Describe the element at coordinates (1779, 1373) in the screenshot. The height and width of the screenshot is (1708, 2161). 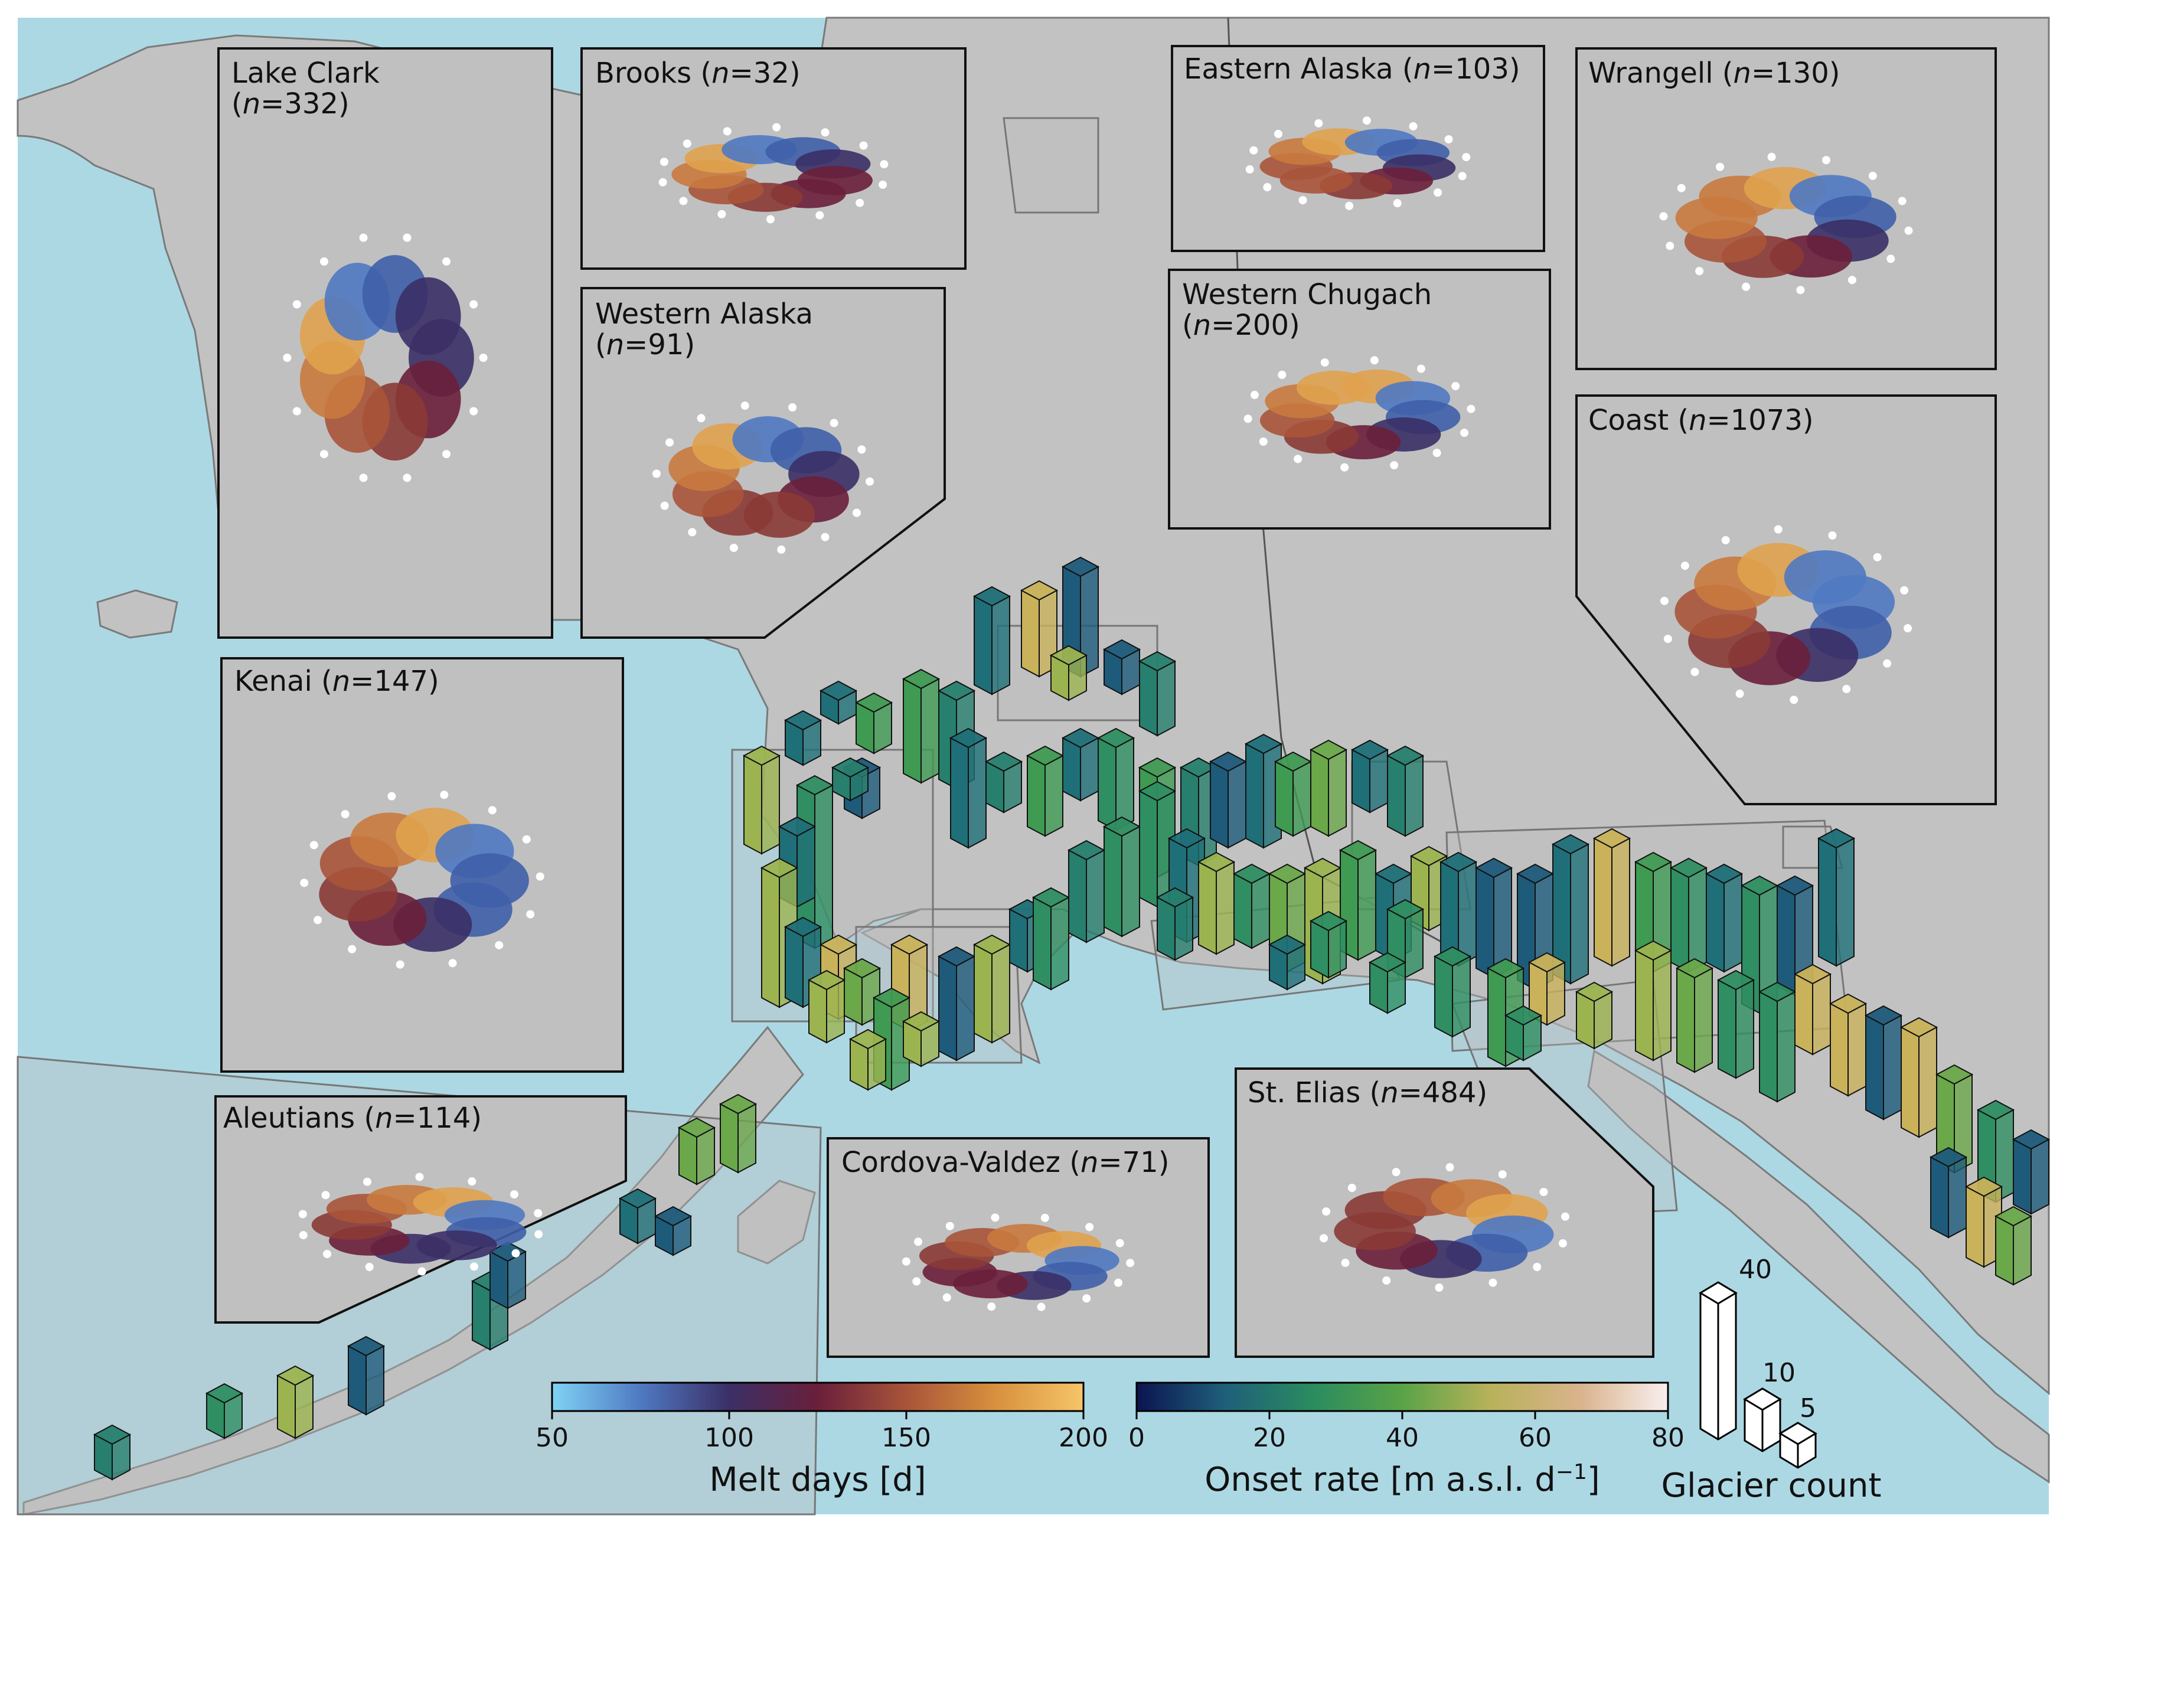
I see `legend-value-10: 10` at that location.